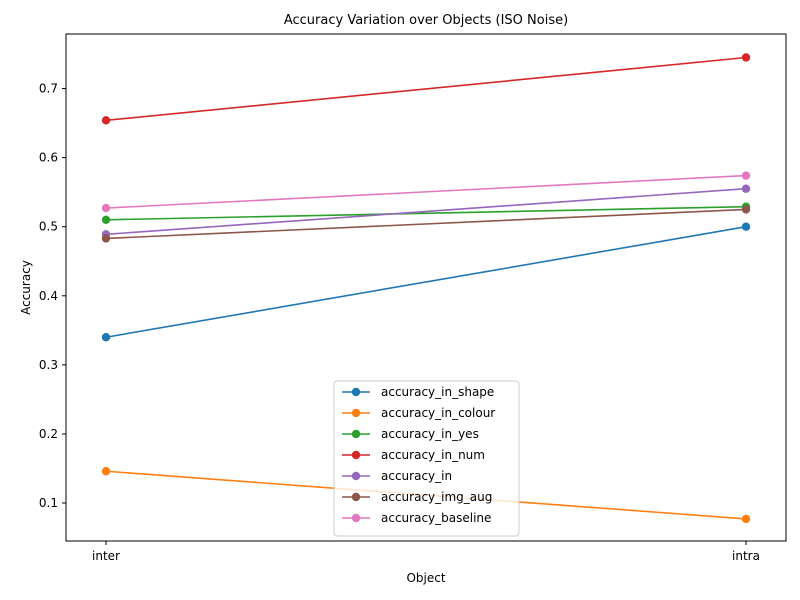 Image resolution: width=800 pixels, height=600 pixels. Describe the element at coordinates (106, 556) in the screenshot. I see `x-tick-label: inter` at that location.